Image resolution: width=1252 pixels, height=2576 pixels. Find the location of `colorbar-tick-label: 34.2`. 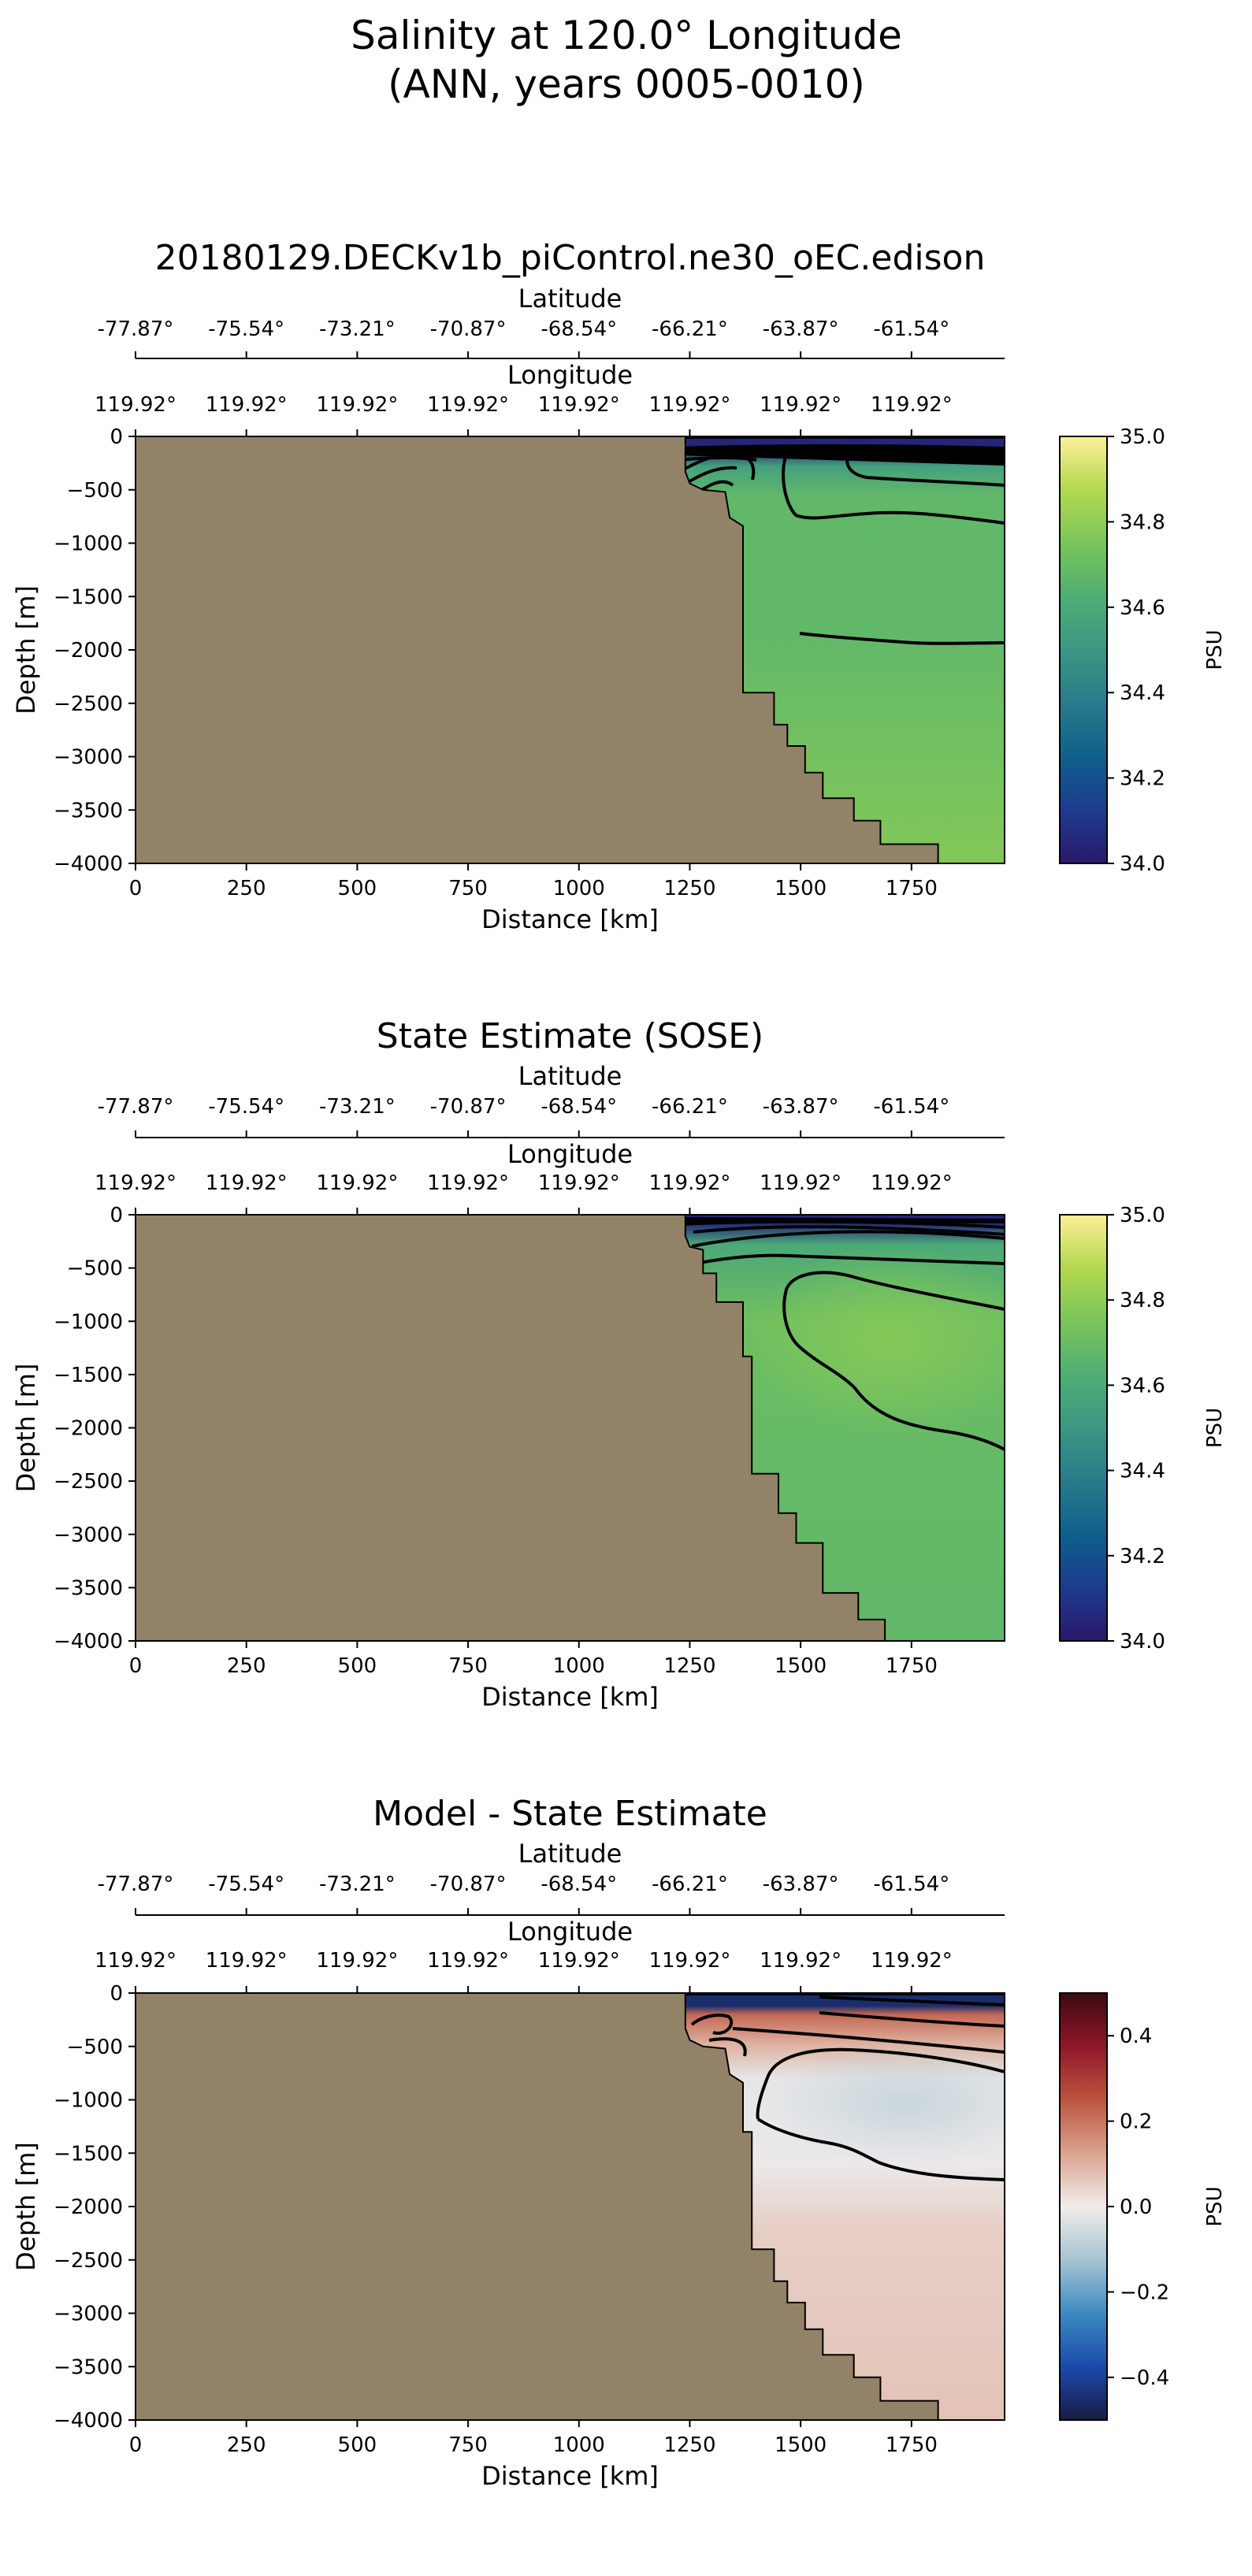

colorbar-tick-label: 34.2 is located at coordinates (1142, 779).